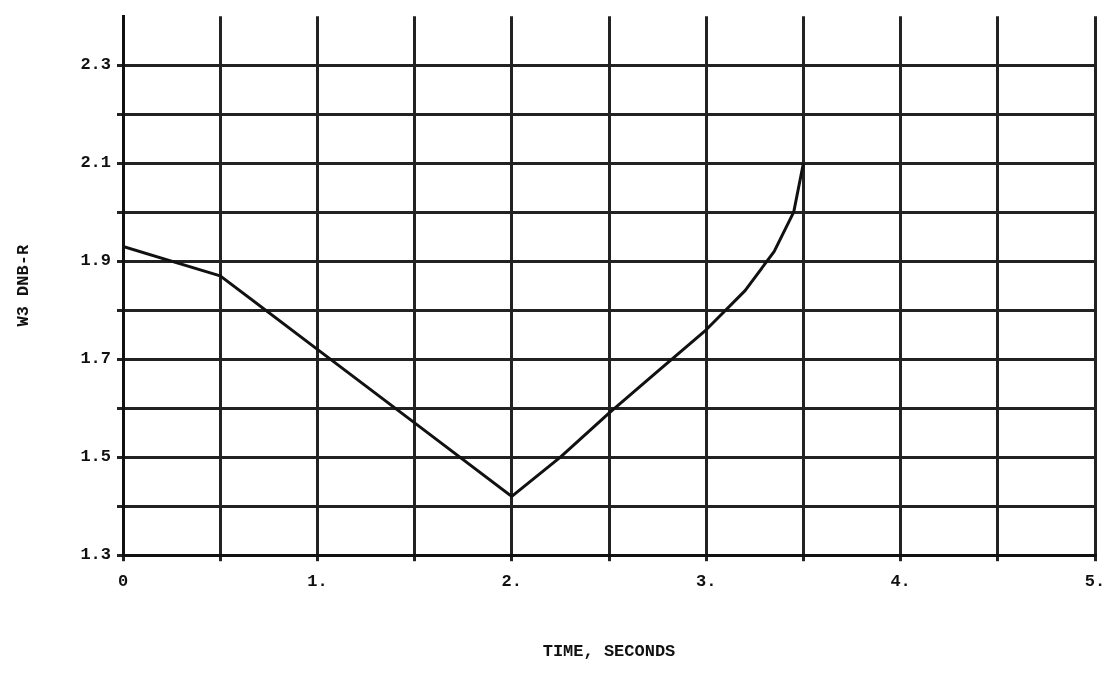 The height and width of the screenshot is (676, 1119). I want to click on x-tick-label: 5., so click(1095, 581).